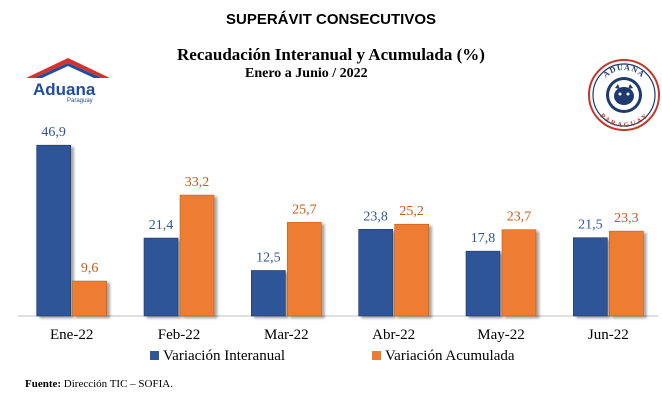 This screenshot has width=662, height=404. Describe the element at coordinates (519, 217) in the screenshot. I see `data-label-acumulada-may-22: 23,7` at that location.